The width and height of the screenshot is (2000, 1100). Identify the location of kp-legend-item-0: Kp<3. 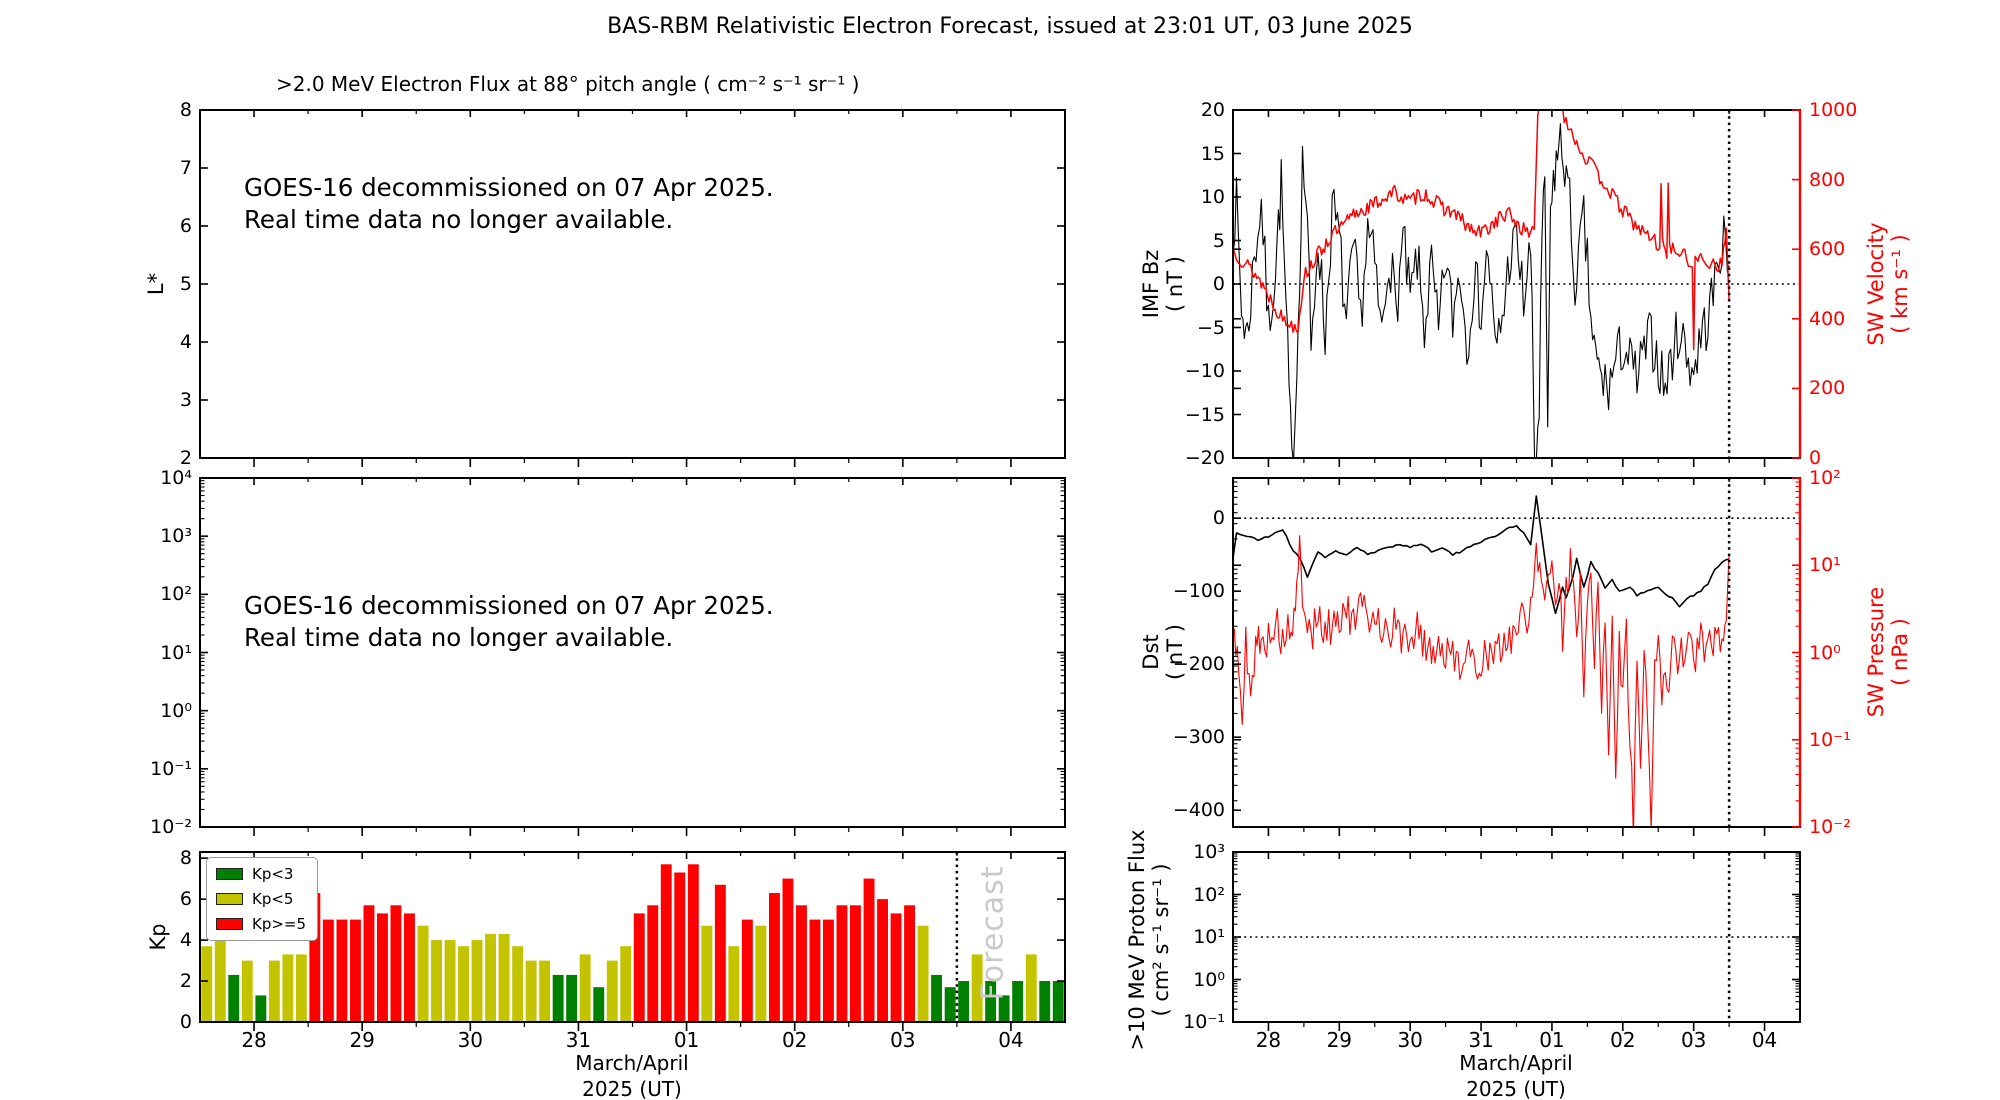
(261, 874).